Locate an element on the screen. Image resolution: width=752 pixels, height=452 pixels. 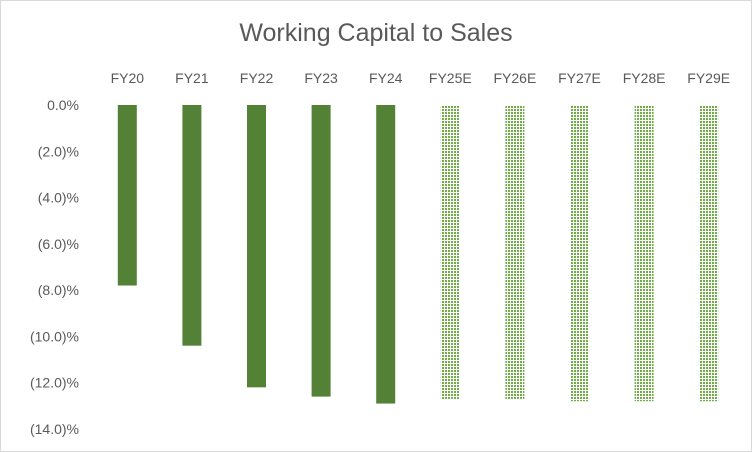
y-tick-label: (4.0)% is located at coordinates (58, 198).